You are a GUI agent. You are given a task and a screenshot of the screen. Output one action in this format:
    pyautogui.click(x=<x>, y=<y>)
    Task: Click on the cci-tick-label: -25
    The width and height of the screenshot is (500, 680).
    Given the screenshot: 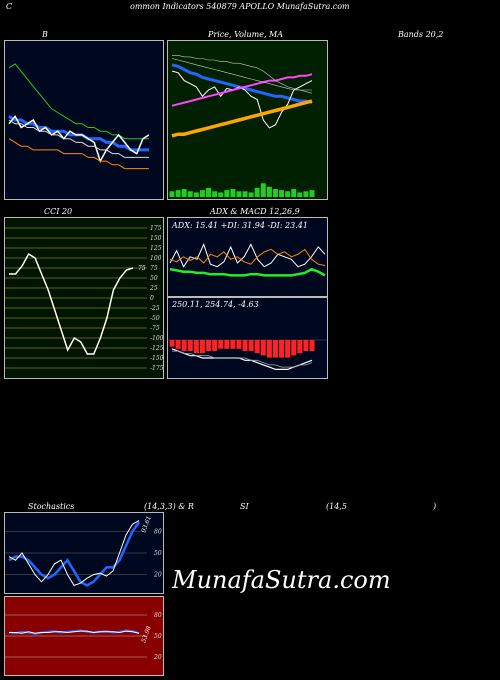 What is the action you would take?
    pyautogui.click(x=155, y=308)
    